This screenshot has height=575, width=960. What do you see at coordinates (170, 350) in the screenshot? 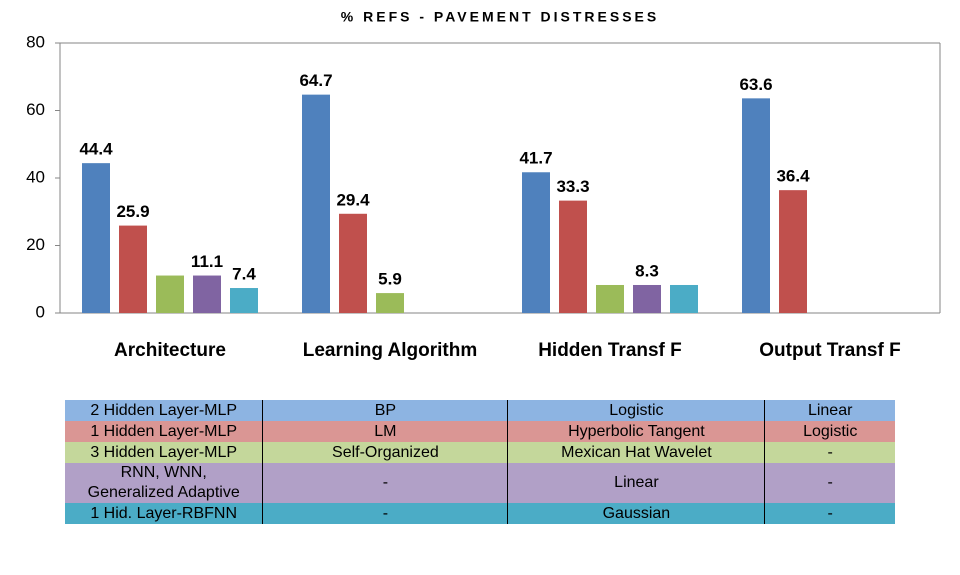
I see `x-tick-label: Architecture` at bounding box center [170, 350].